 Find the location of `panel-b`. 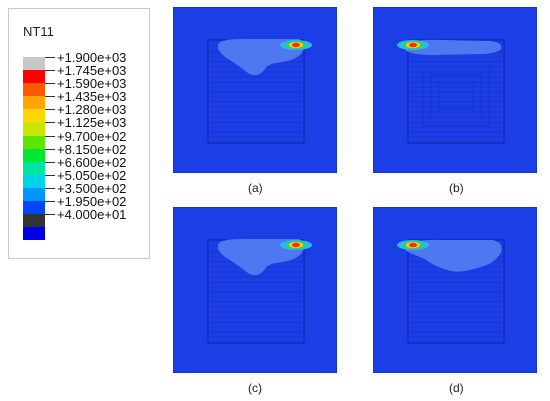

panel-b is located at coordinates (455, 90).